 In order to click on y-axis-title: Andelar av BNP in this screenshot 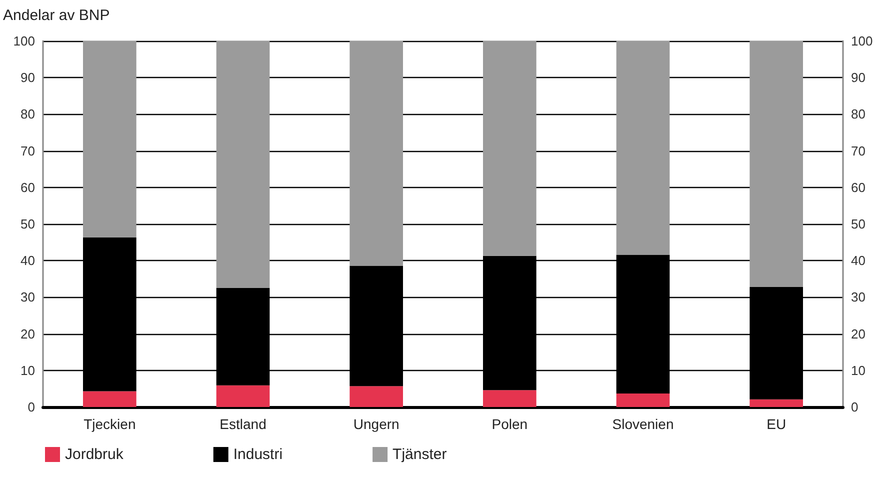, I will do `click(56, 15)`.